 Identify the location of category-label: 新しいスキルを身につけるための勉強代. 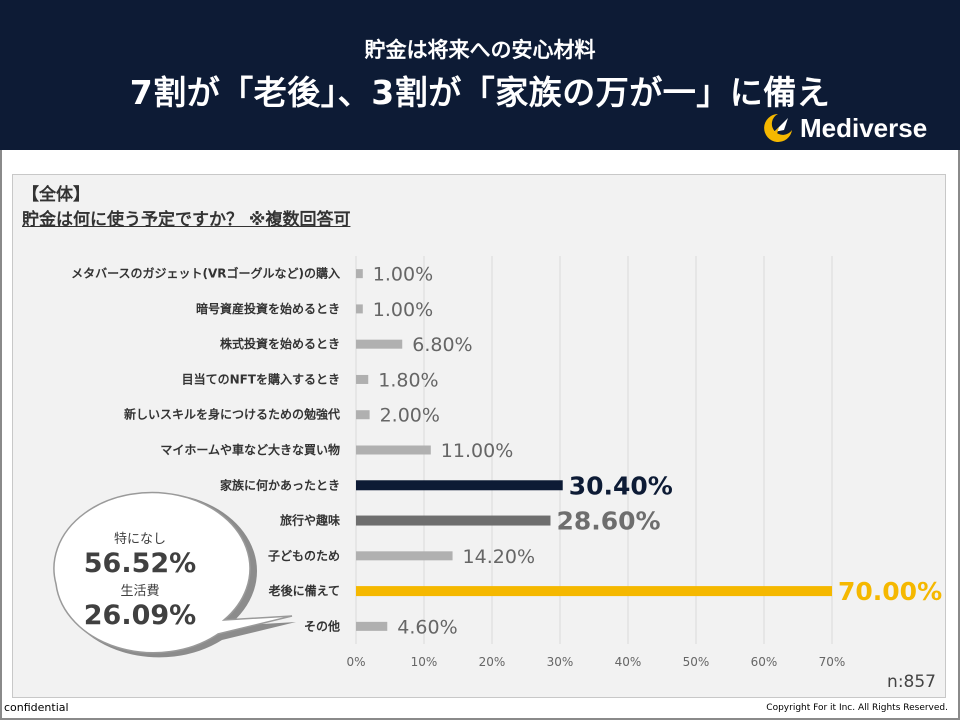
(232, 414).